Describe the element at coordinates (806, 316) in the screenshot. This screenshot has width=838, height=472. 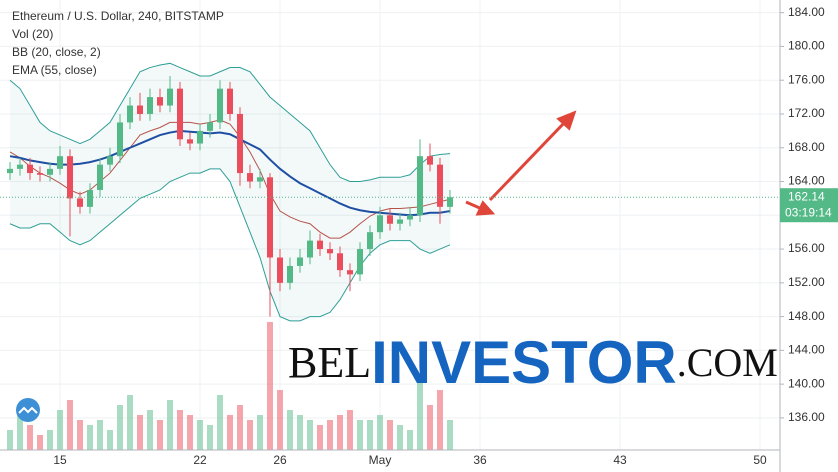
I see `y-tick-label: 148.00` at that location.